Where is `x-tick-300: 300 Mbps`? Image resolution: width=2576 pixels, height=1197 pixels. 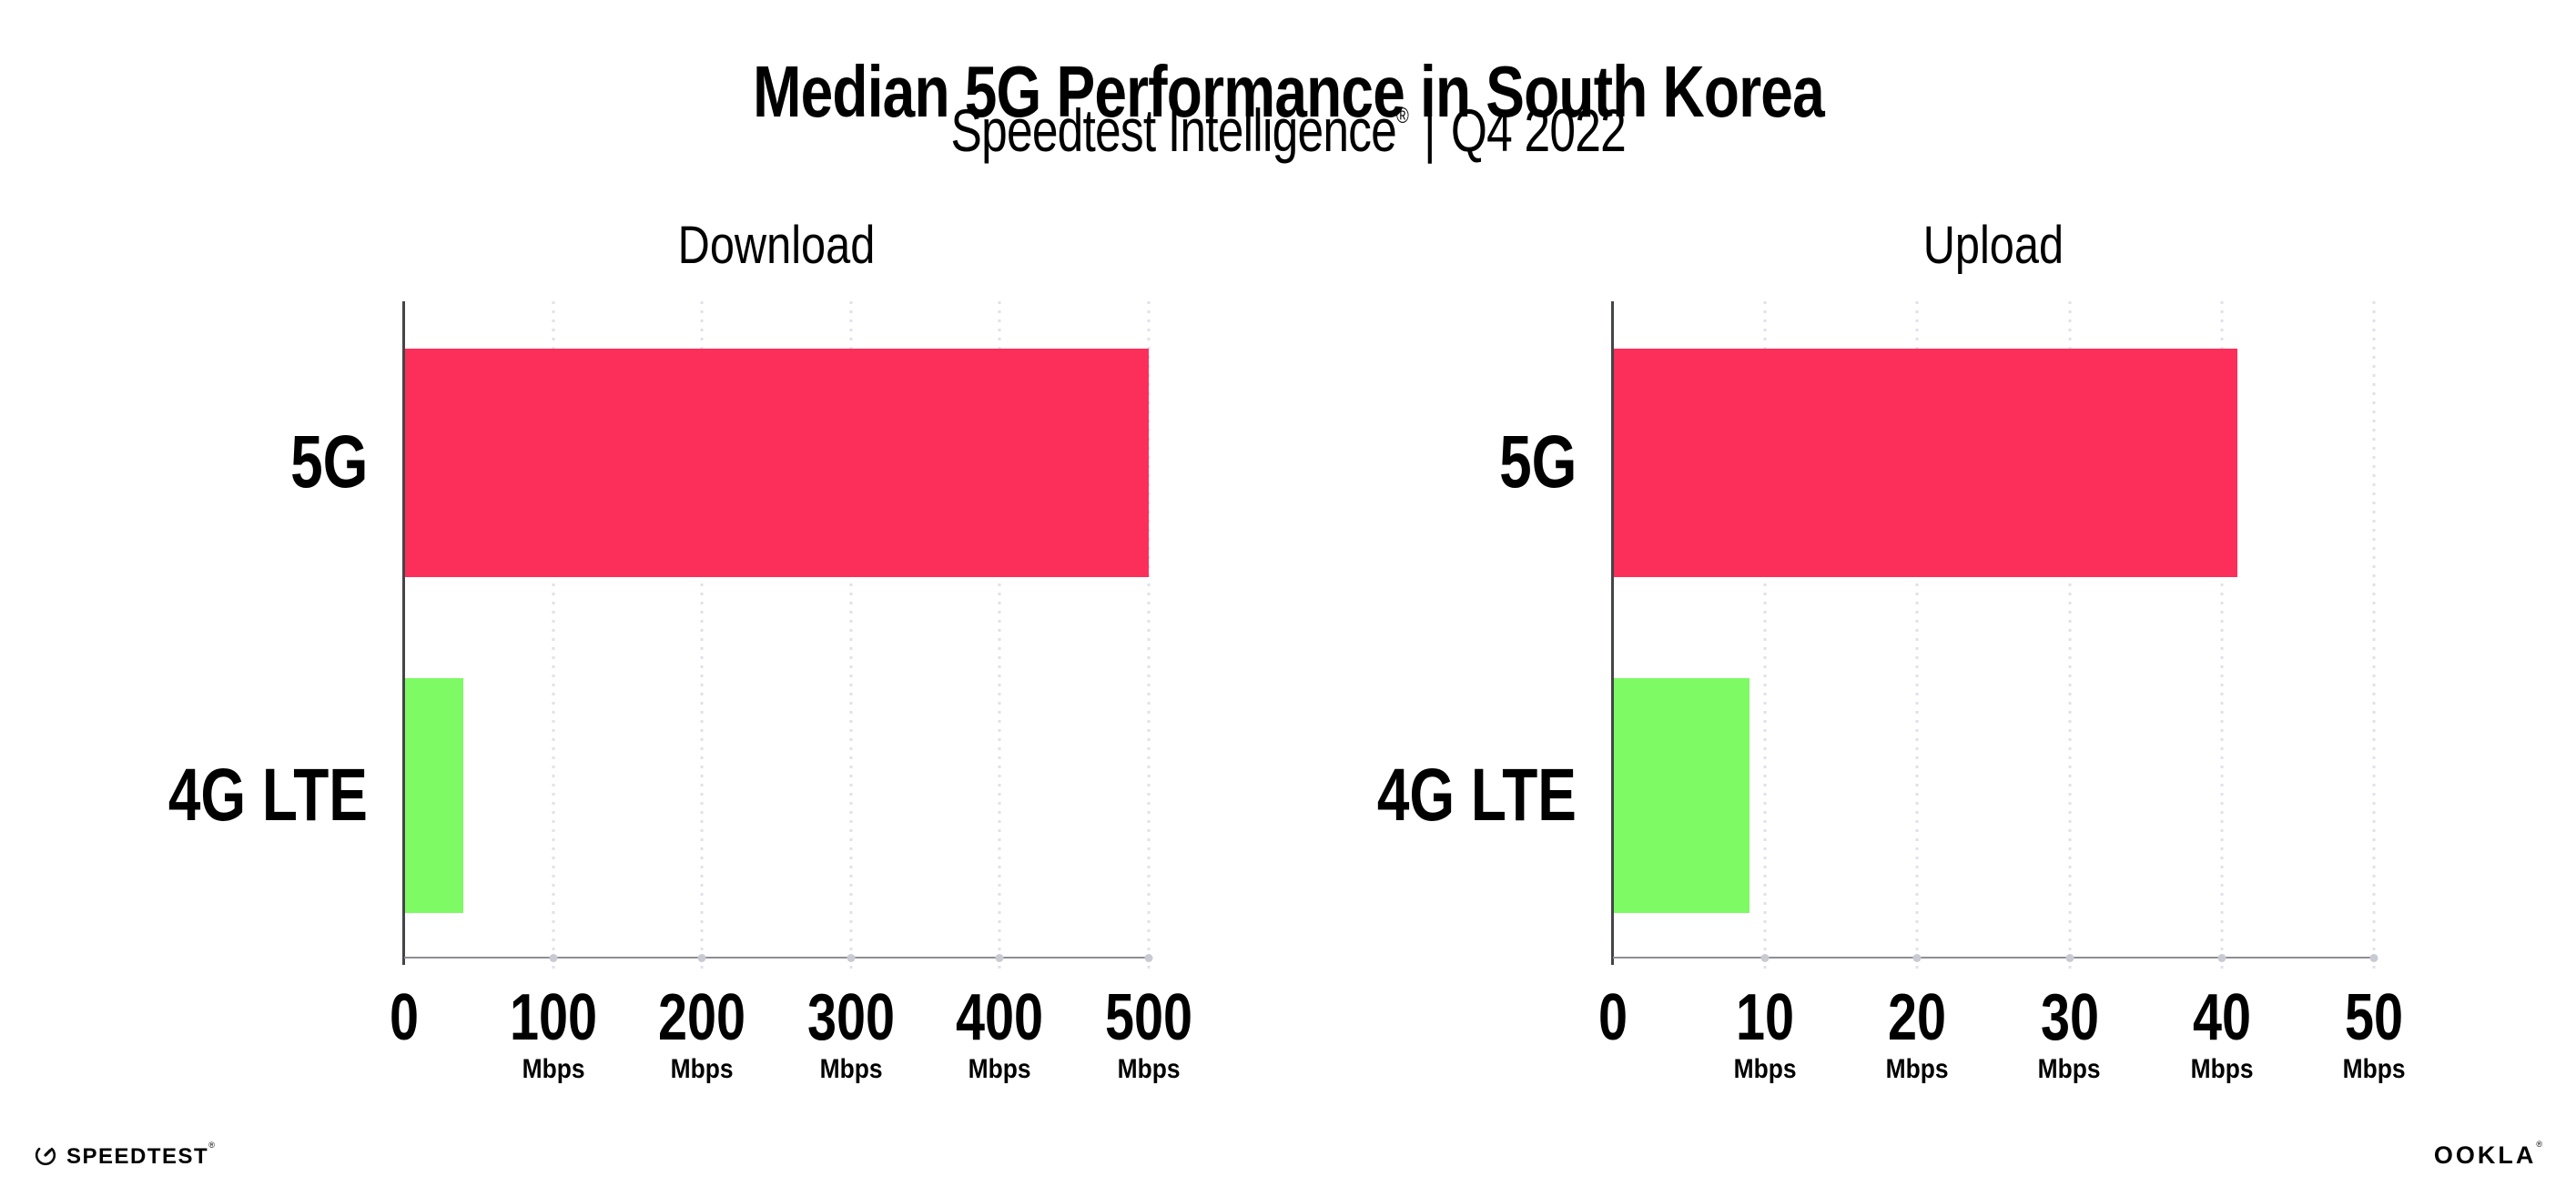 x-tick-300: 300 Mbps is located at coordinates (851, 1034).